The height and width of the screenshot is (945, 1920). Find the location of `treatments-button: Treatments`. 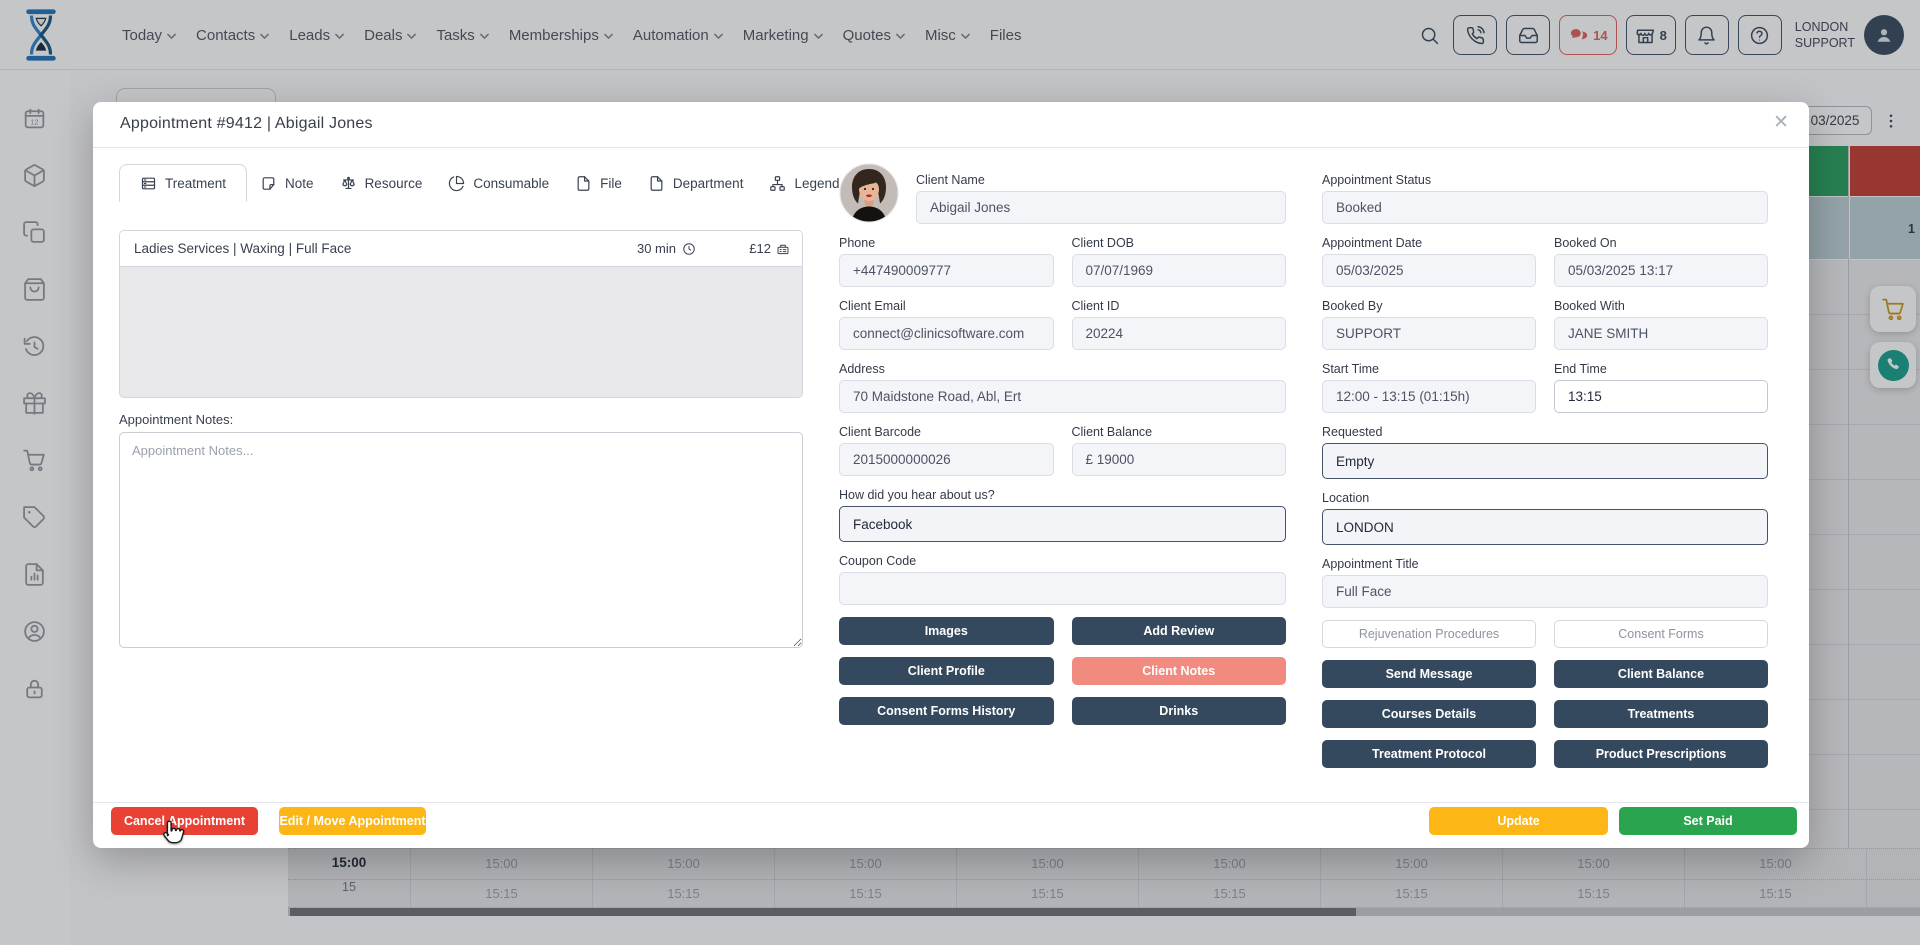

treatments-button: Treatments is located at coordinates (1661, 714).